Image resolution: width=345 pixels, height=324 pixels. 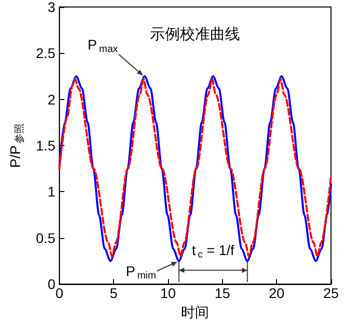 What do you see at coordinates (222, 293) in the screenshot?
I see `x-tick-label: 15` at bounding box center [222, 293].